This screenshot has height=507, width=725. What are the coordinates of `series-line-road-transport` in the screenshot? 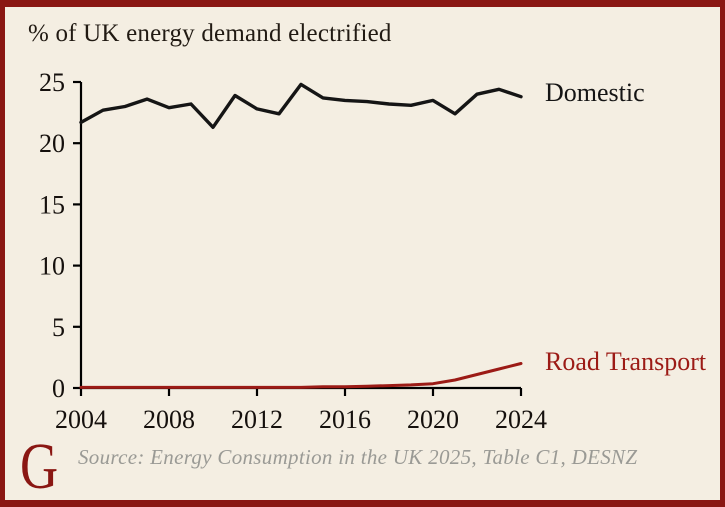 It's located at (301, 375).